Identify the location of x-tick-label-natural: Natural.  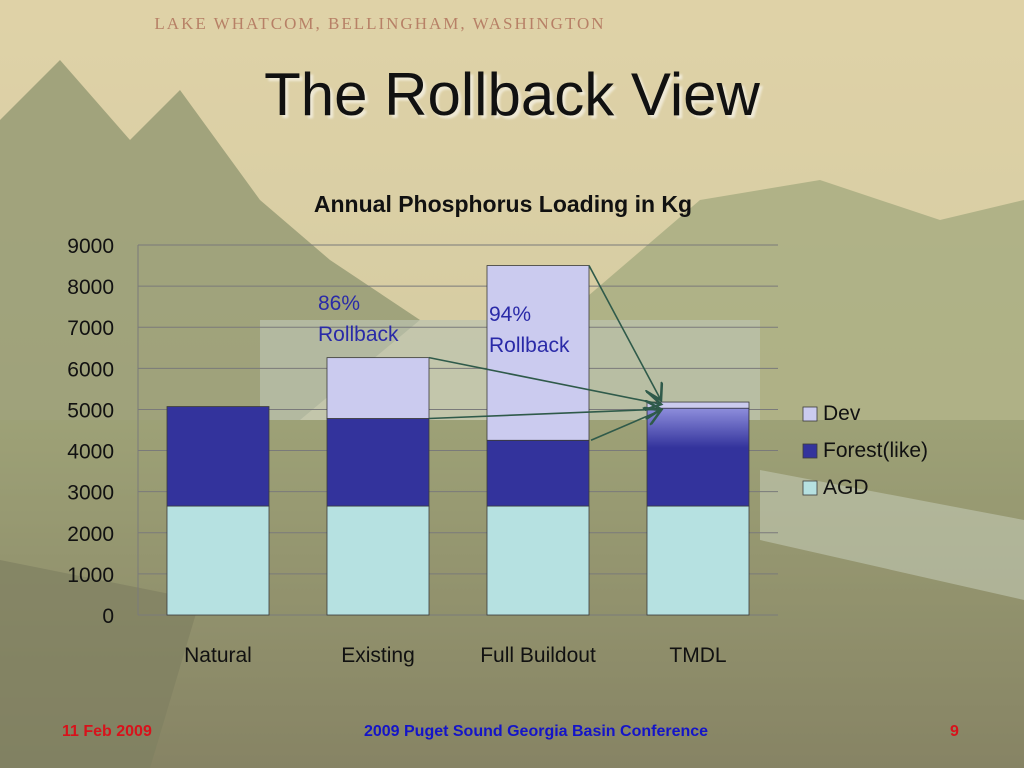
(218, 655).